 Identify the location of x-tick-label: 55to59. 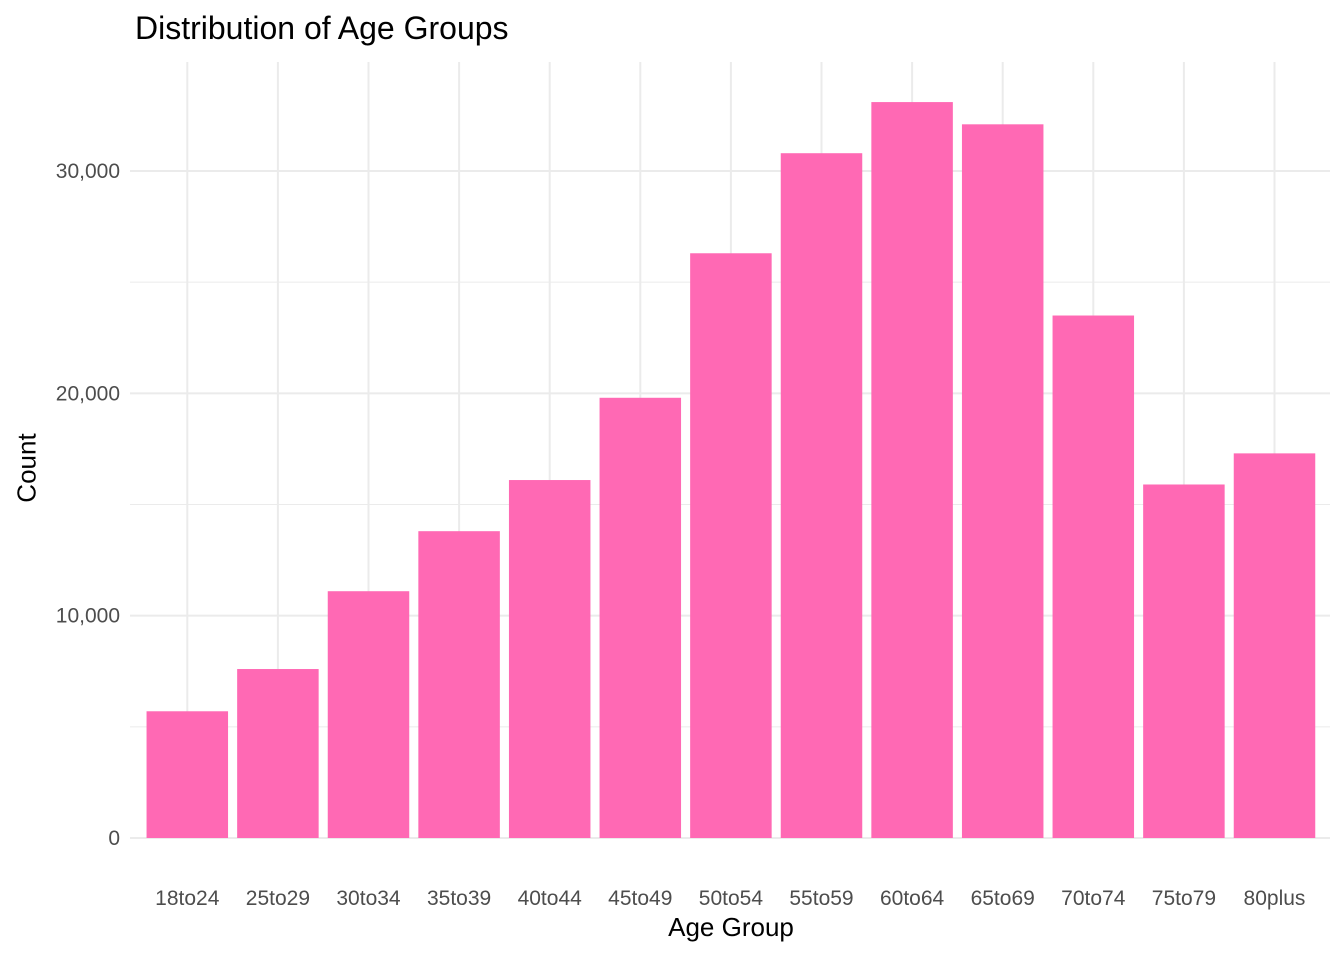
(821, 898).